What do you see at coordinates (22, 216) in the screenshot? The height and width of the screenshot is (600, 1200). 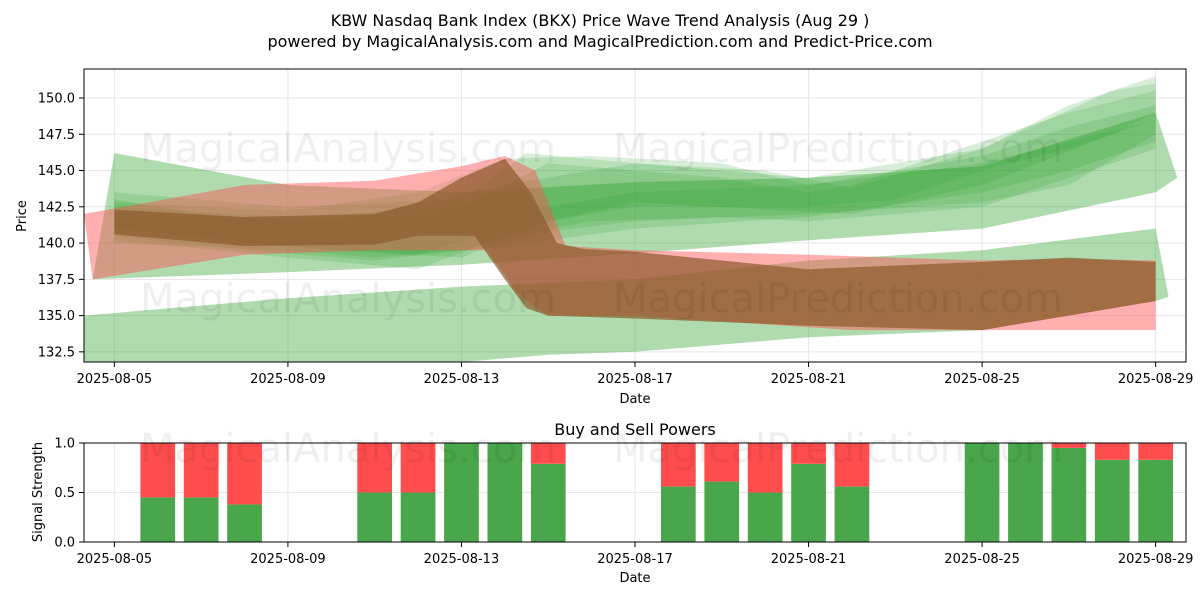 I see `price-y-label: Price` at bounding box center [22, 216].